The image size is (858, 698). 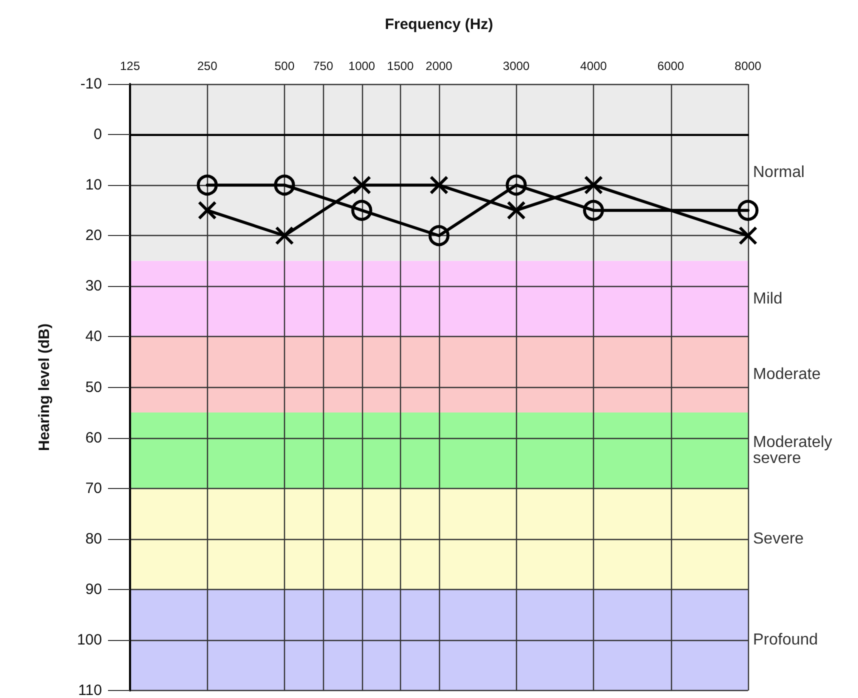 I want to click on y-tick-label: 30, so click(x=93, y=286).